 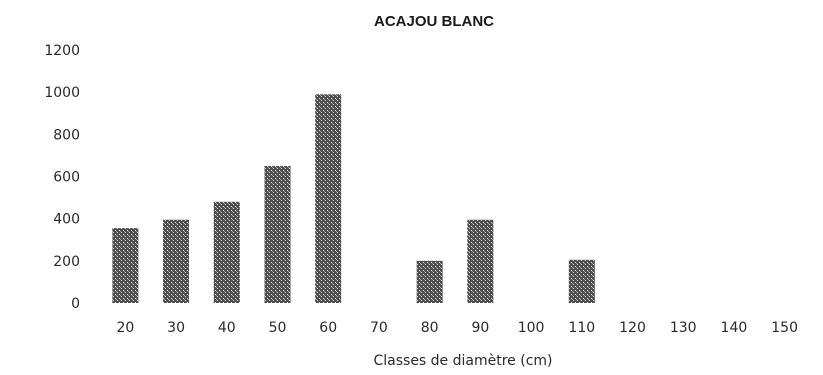 What do you see at coordinates (462, 361) in the screenshot?
I see `x-axis-label: Classes de diamètre (cm)` at bounding box center [462, 361].